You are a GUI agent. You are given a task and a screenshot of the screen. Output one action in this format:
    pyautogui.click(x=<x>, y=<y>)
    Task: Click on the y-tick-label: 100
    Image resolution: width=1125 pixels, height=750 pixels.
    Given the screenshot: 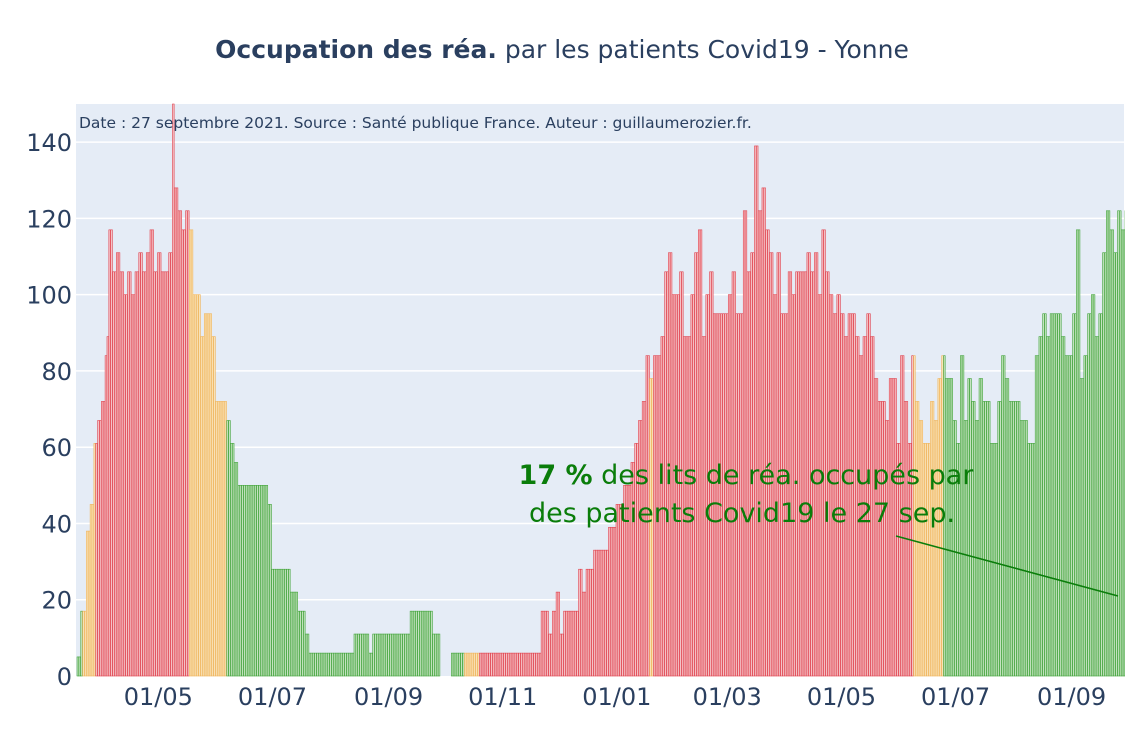 What is the action you would take?
    pyautogui.click(x=49, y=296)
    